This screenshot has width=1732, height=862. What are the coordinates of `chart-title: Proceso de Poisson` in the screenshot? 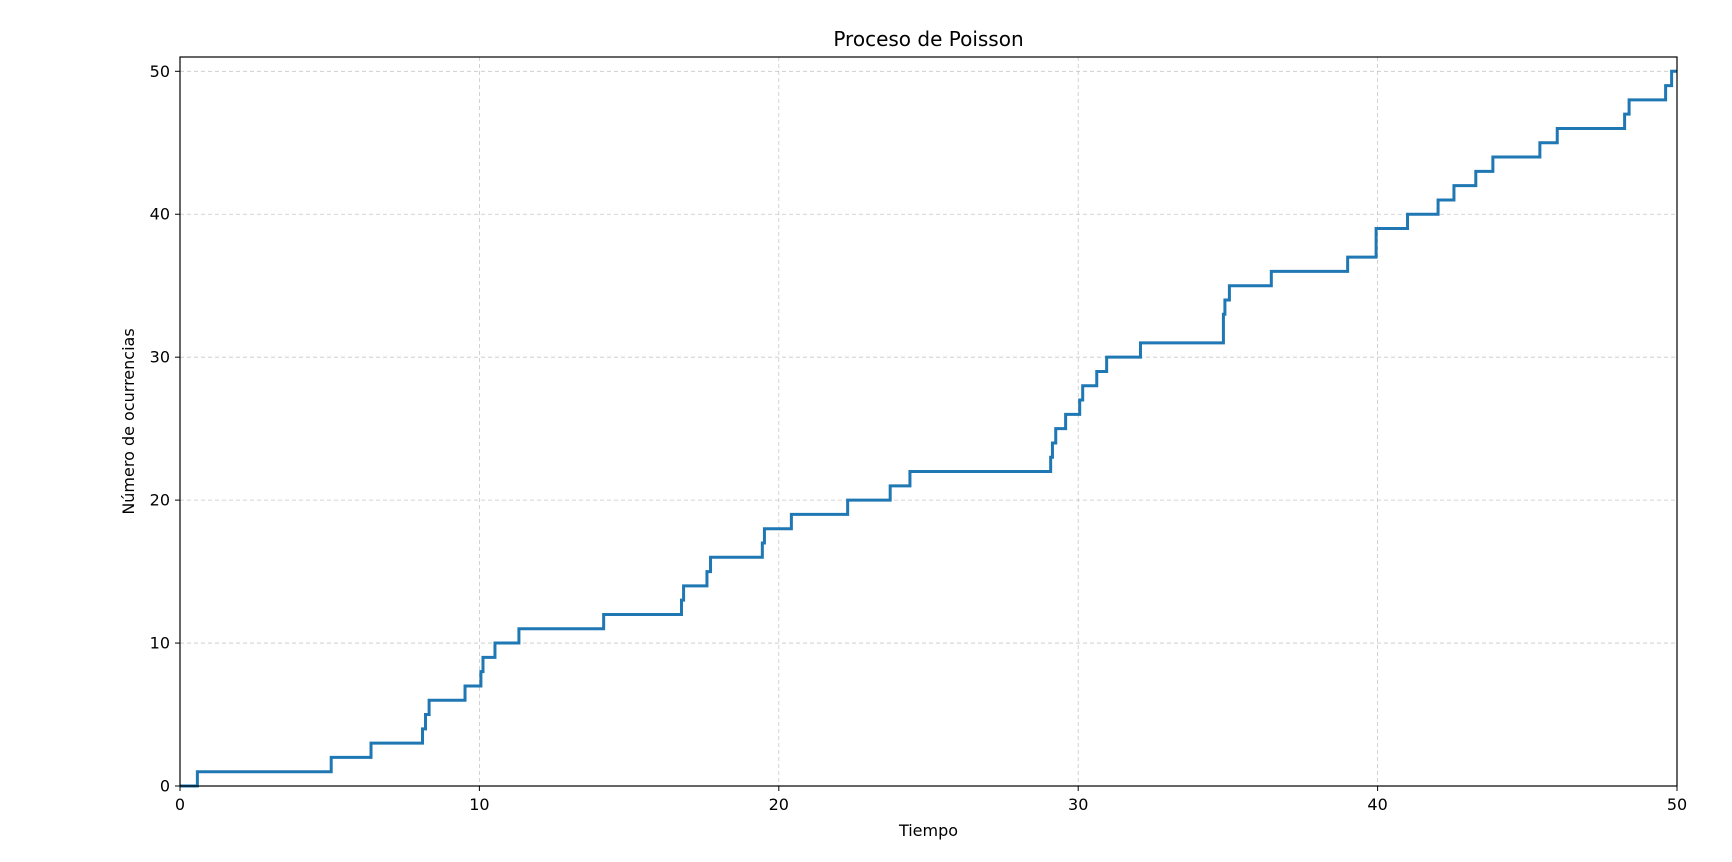 It's located at (928, 39).